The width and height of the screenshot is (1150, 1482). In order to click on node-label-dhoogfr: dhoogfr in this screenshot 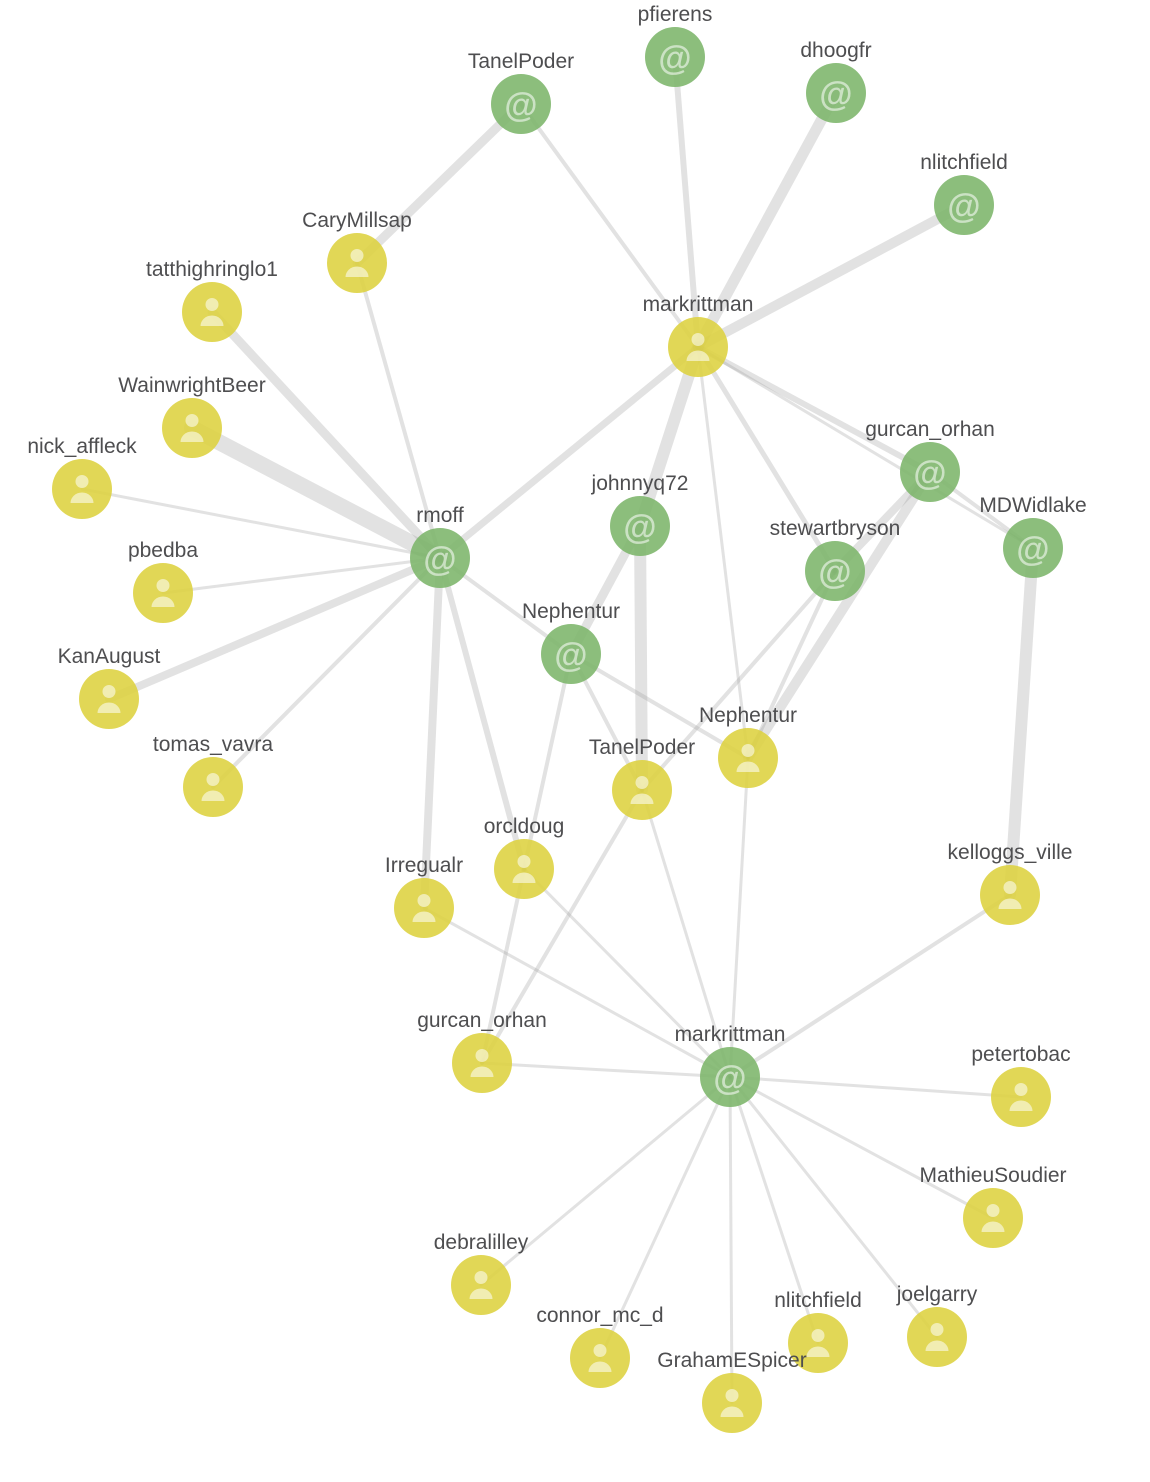, I will do `click(835, 50)`.